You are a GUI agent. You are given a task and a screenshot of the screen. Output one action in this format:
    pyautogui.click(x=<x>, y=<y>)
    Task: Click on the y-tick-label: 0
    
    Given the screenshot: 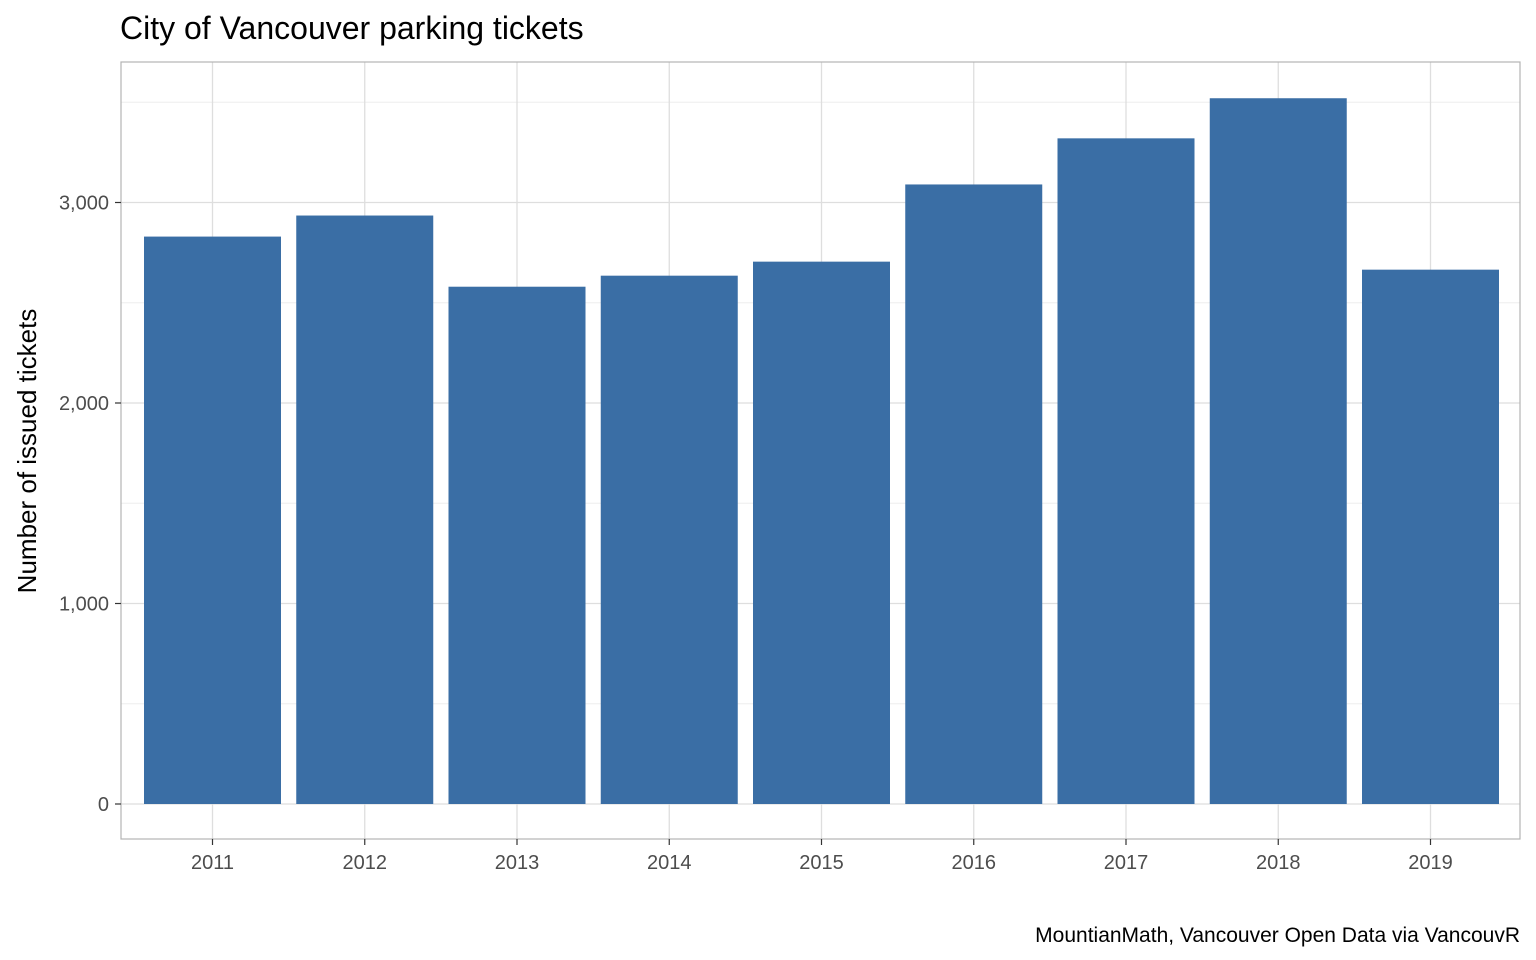 What is the action you would take?
    pyautogui.click(x=103, y=805)
    